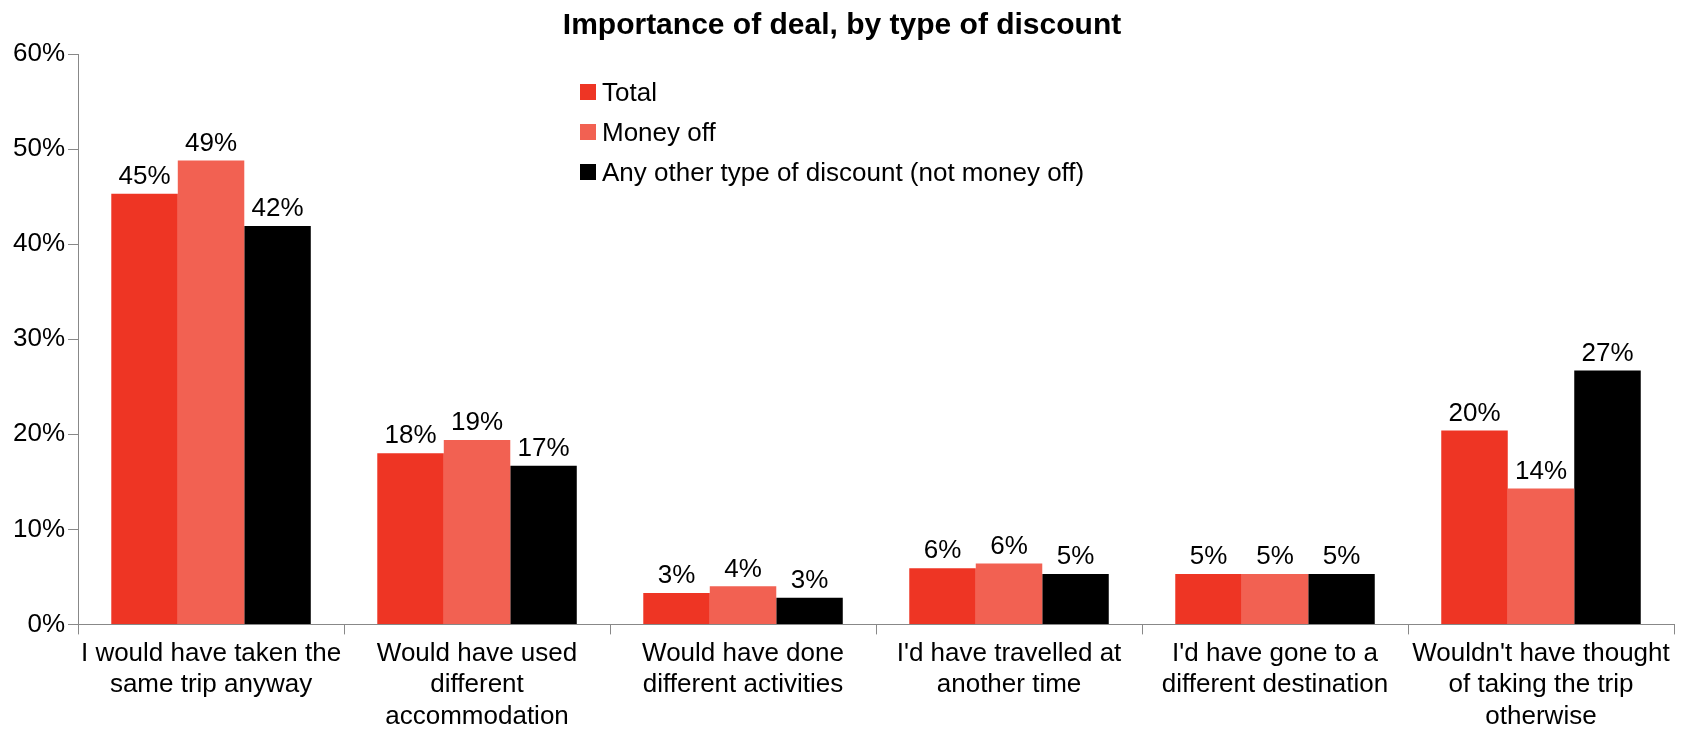  What do you see at coordinates (477, 421) in the screenshot?
I see `data-label: 19%` at bounding box center [477, 421].